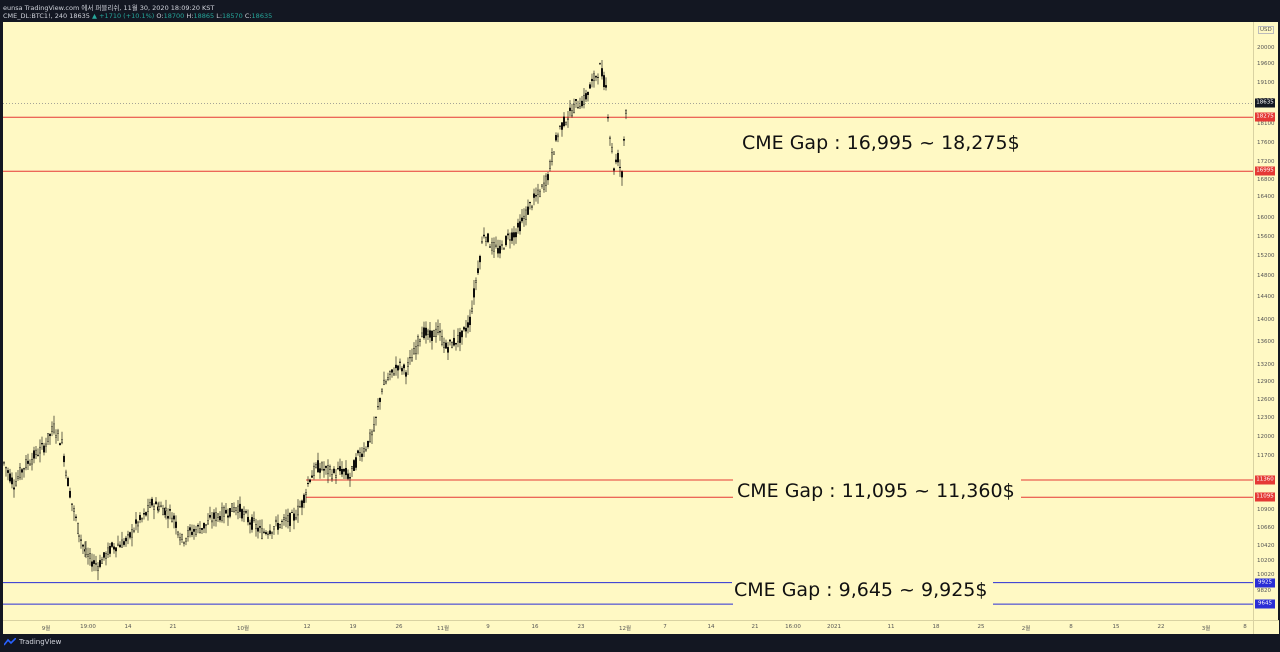  Describe the element at coordinates (32, 642) in the screenshot. I see `tradingview-logo: TradingView` at that location.